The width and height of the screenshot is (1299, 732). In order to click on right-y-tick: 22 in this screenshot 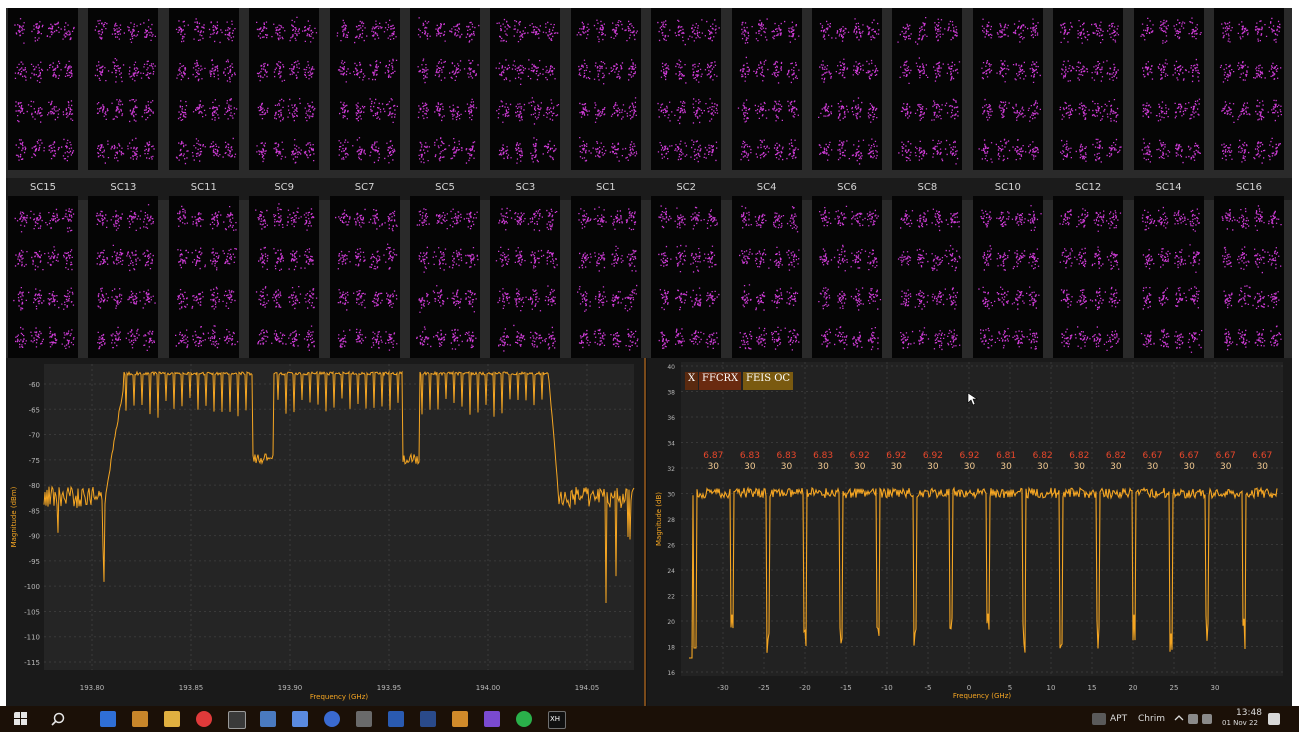, I will do `click(671, 597)`.